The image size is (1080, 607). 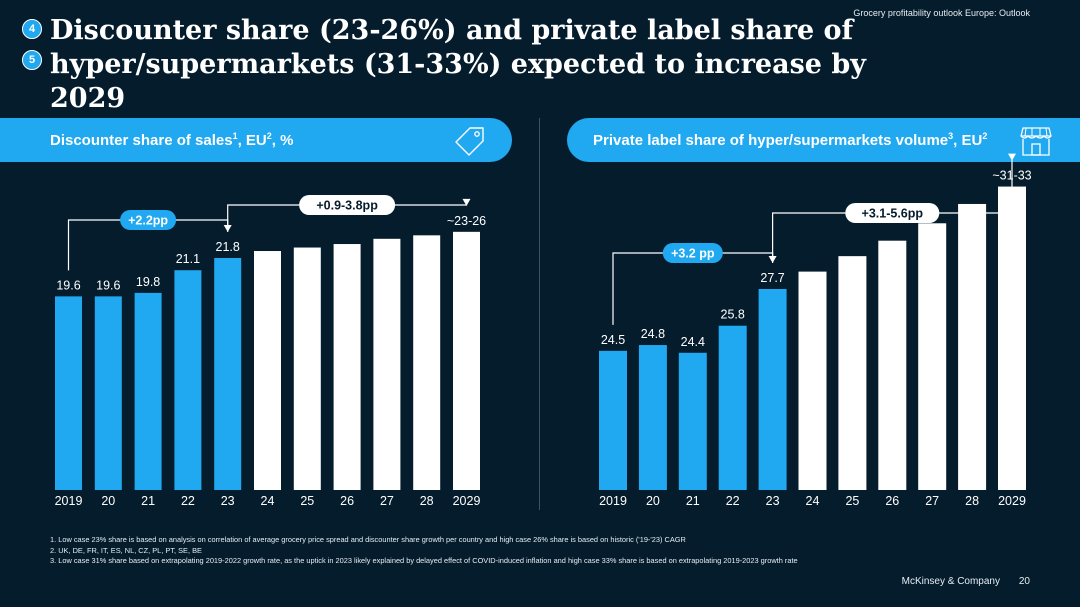 What do you see at coordinates (733, 315) in the screenshot?
I see `data-label-22: 25.8` at bounding box center [733, 315].